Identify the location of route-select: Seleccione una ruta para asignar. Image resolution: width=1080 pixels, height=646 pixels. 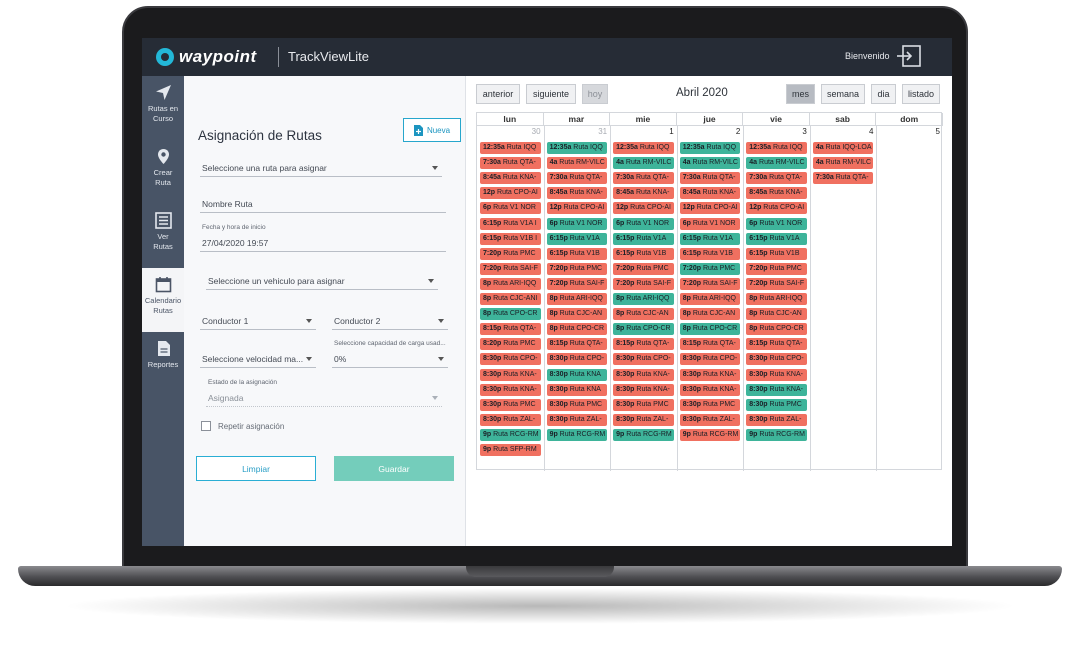
(321, 169).